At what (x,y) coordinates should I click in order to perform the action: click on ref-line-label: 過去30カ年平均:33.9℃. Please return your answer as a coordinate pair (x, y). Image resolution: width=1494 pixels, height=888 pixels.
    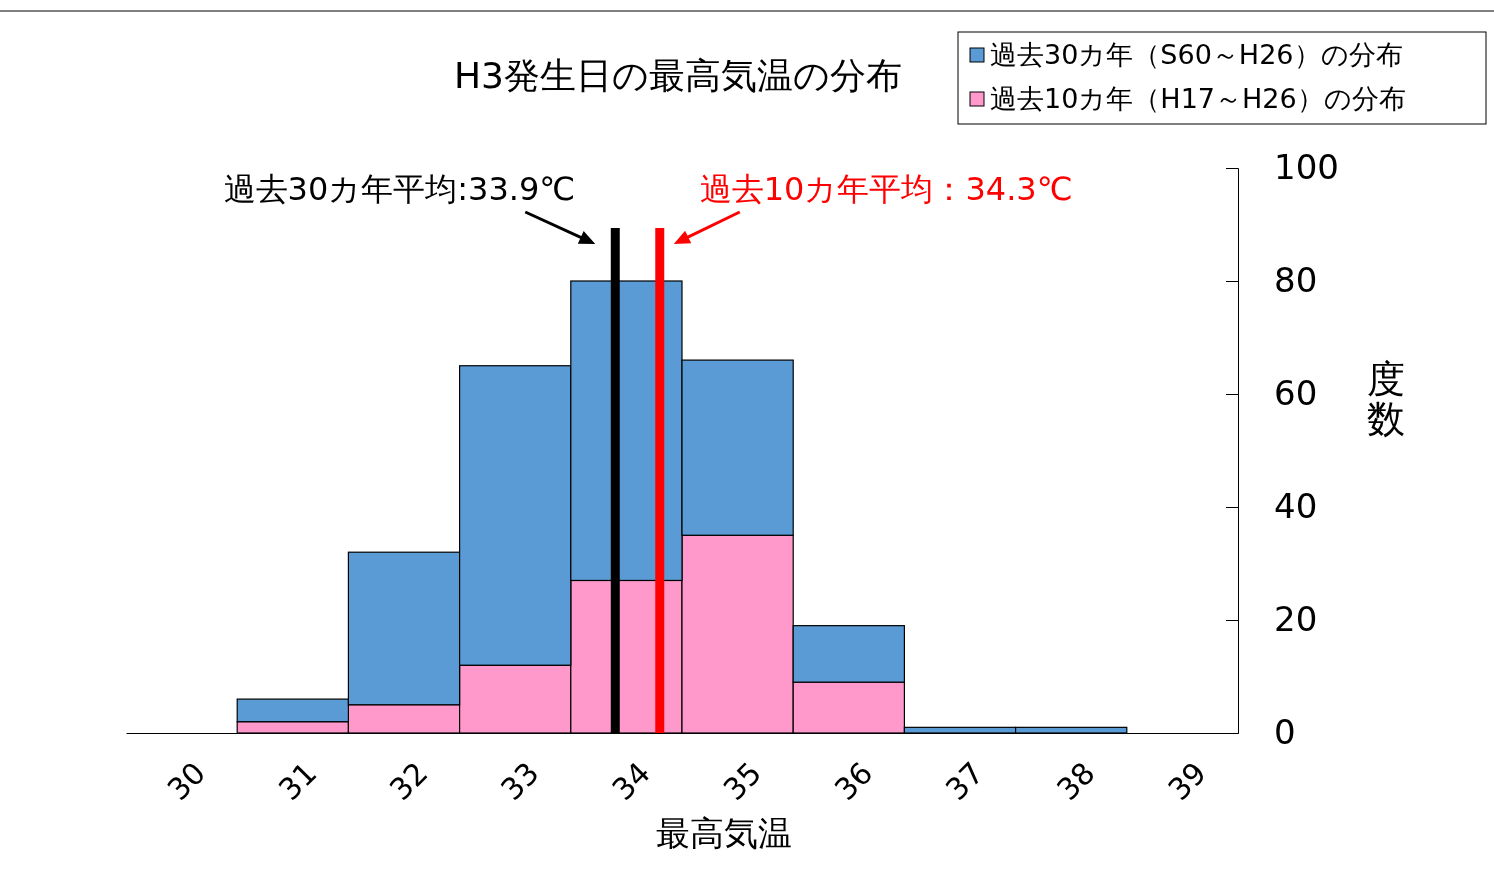
    Looking at the image, I should click on (399, 189).